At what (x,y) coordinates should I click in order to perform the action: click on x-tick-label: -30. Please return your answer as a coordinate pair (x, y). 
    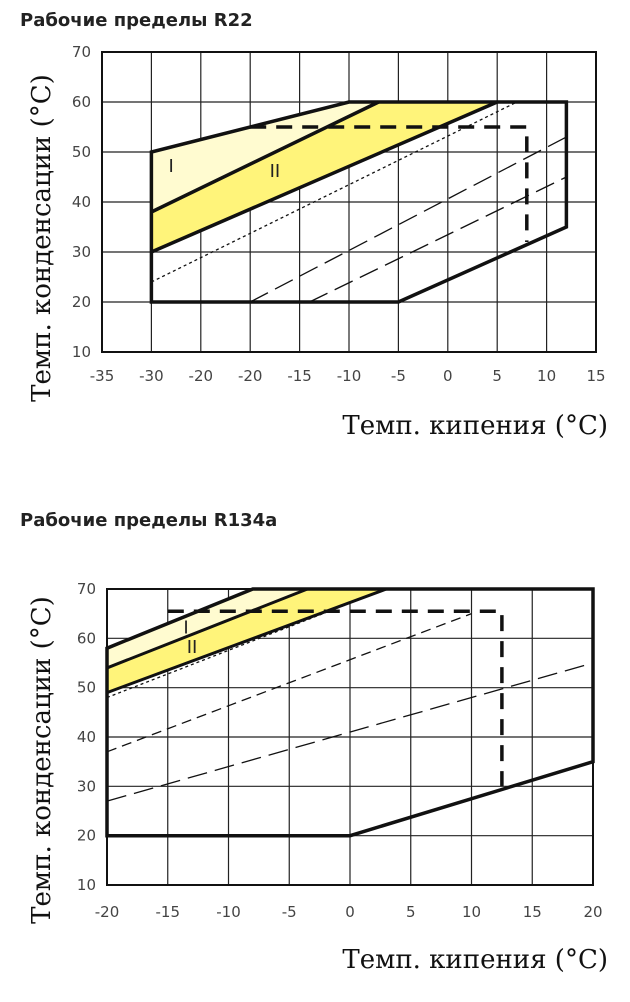
    Looking at the image, I should click on (151, 376).